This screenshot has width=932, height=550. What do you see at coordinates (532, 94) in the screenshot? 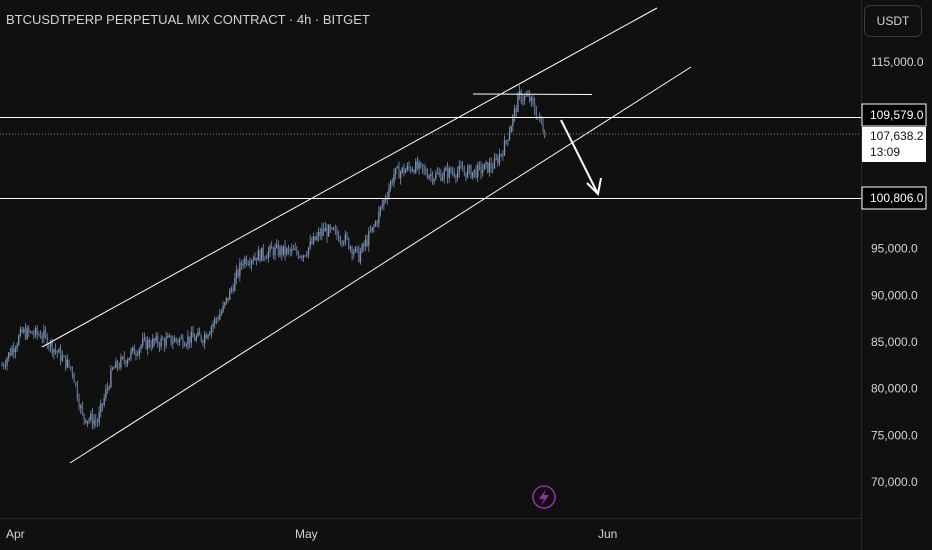
I see `top-horizontal-segment` at bounding box center [532, 94].